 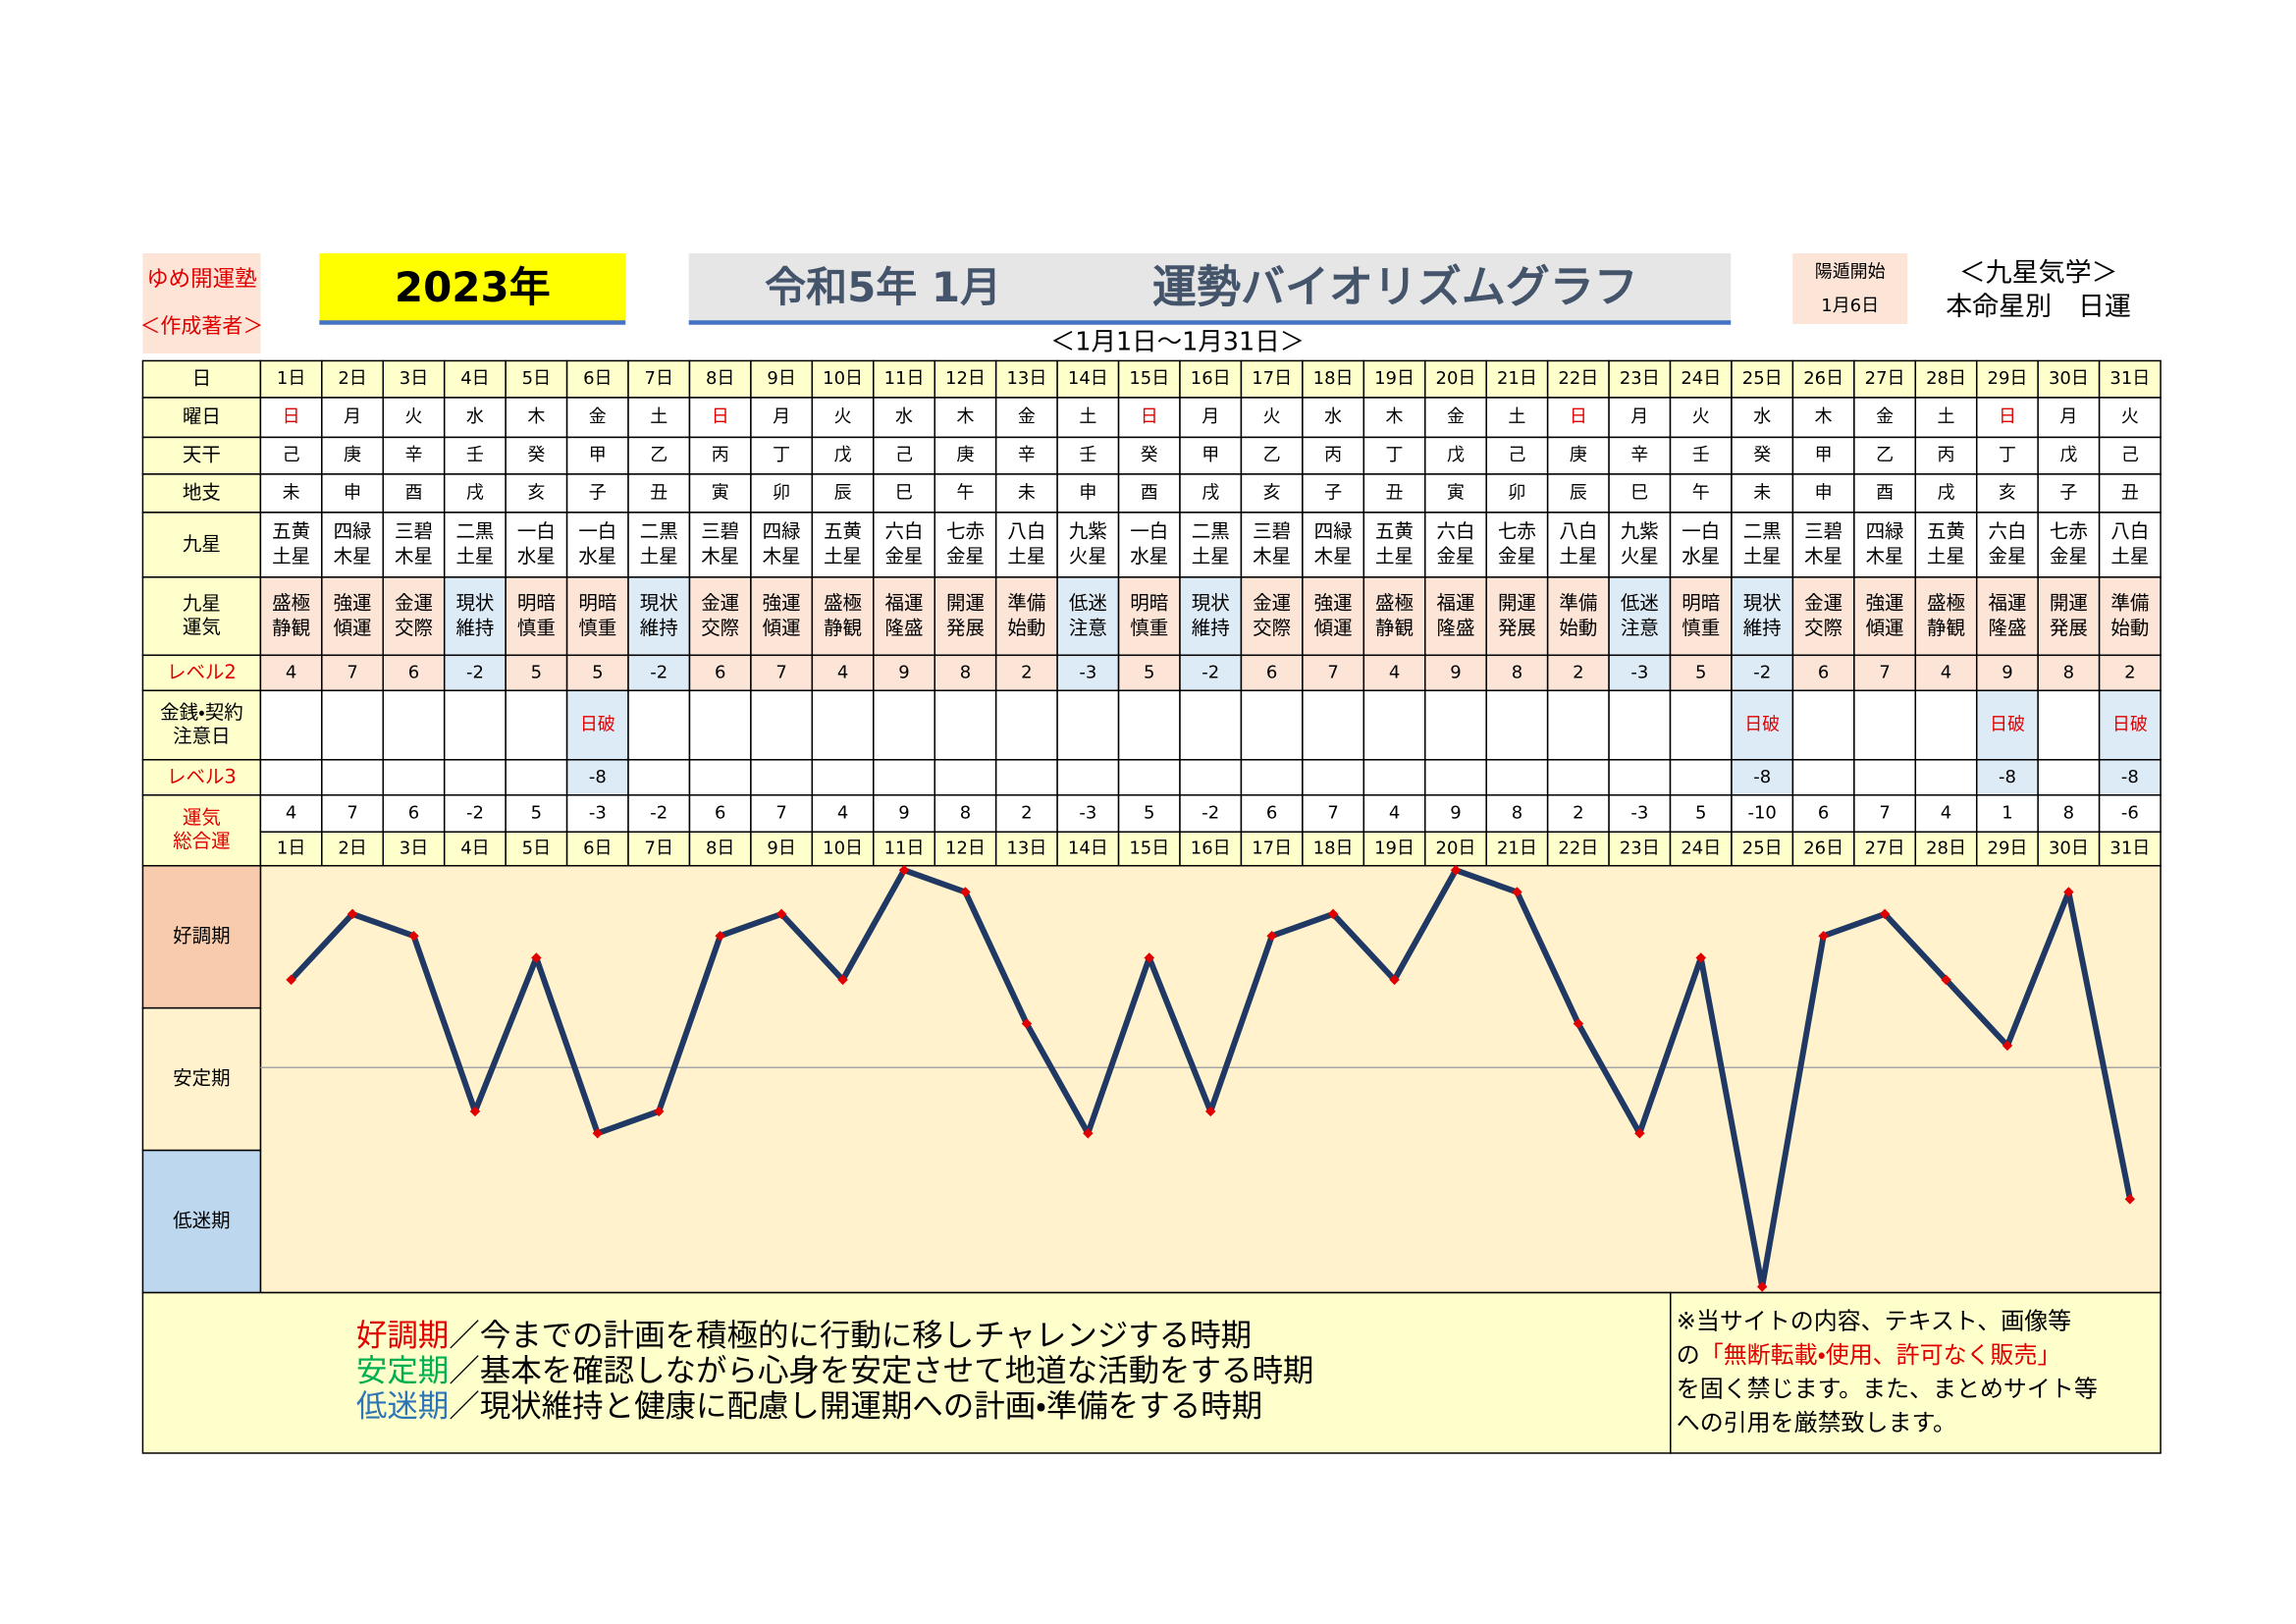 What do you see at coordinates (201, 279) in the screenshot?
I see `org-name: ゆめ開運塾` at bounding box center [201, 279].